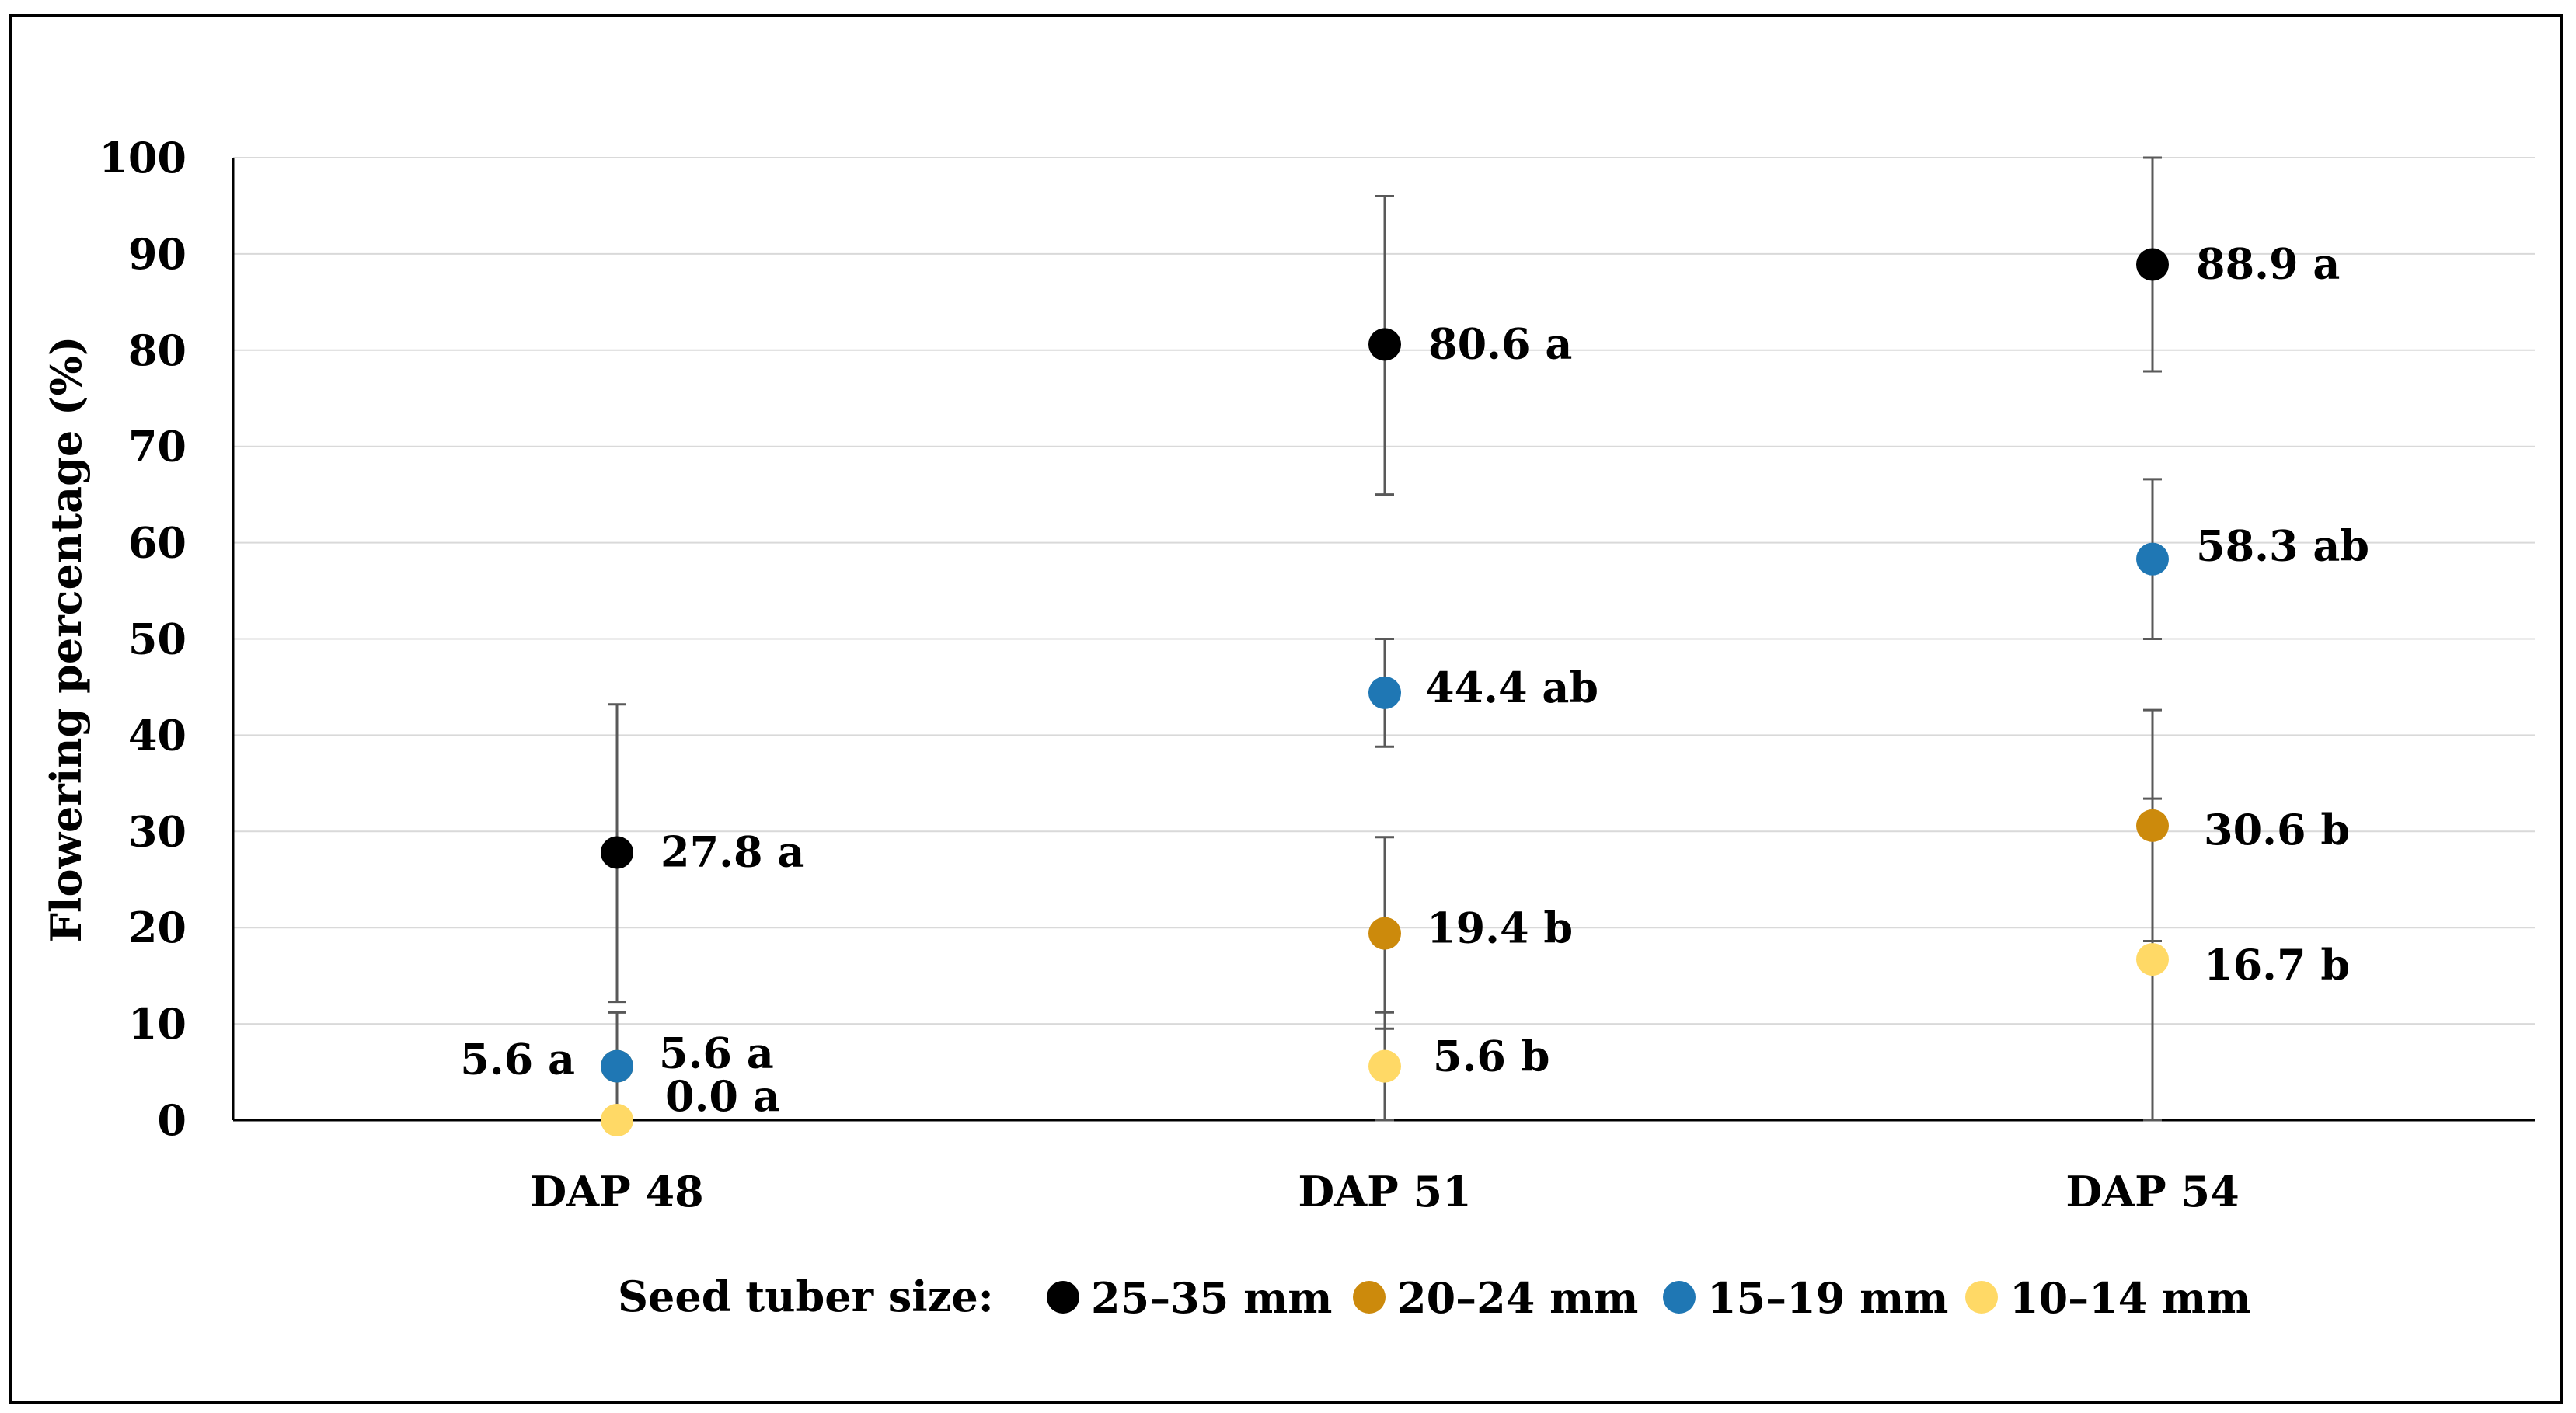  I want to click on data-label: 88.9 a, so click(2268, 264).